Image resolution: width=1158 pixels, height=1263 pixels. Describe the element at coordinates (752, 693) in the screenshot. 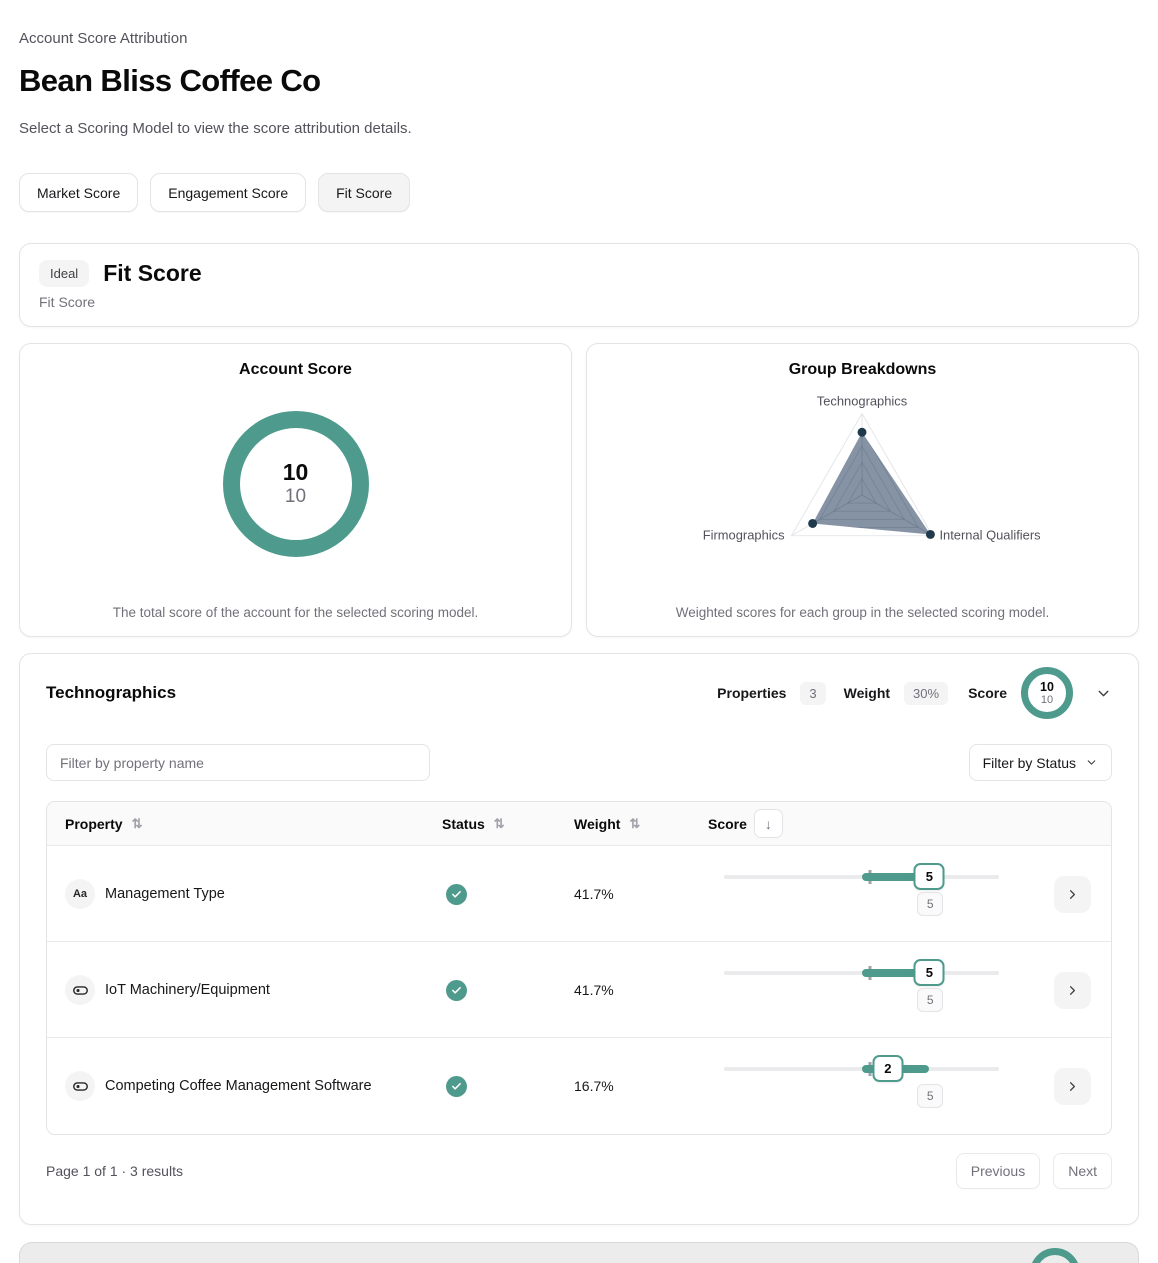

I see `properties-label: Properties` at that location.